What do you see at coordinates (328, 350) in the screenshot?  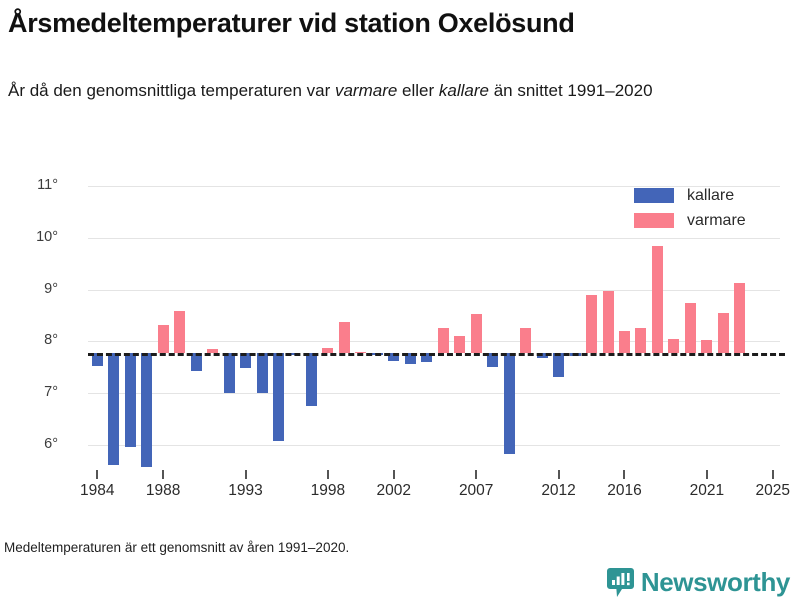 I see `bar-1998` at bounding box center [328, 350].